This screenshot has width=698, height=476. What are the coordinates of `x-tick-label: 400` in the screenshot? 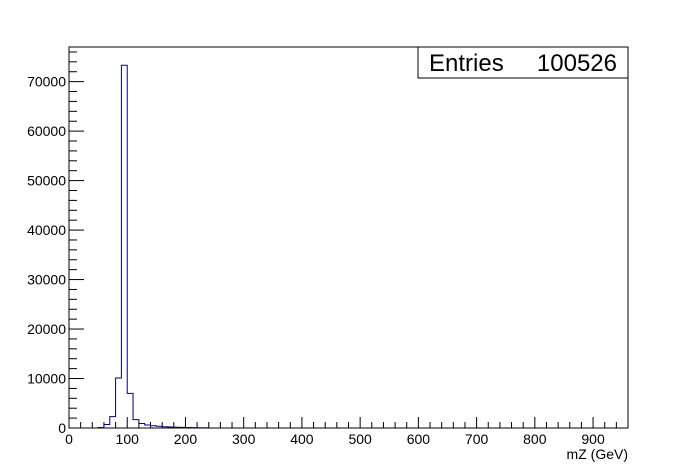 It's located at (302, 439).